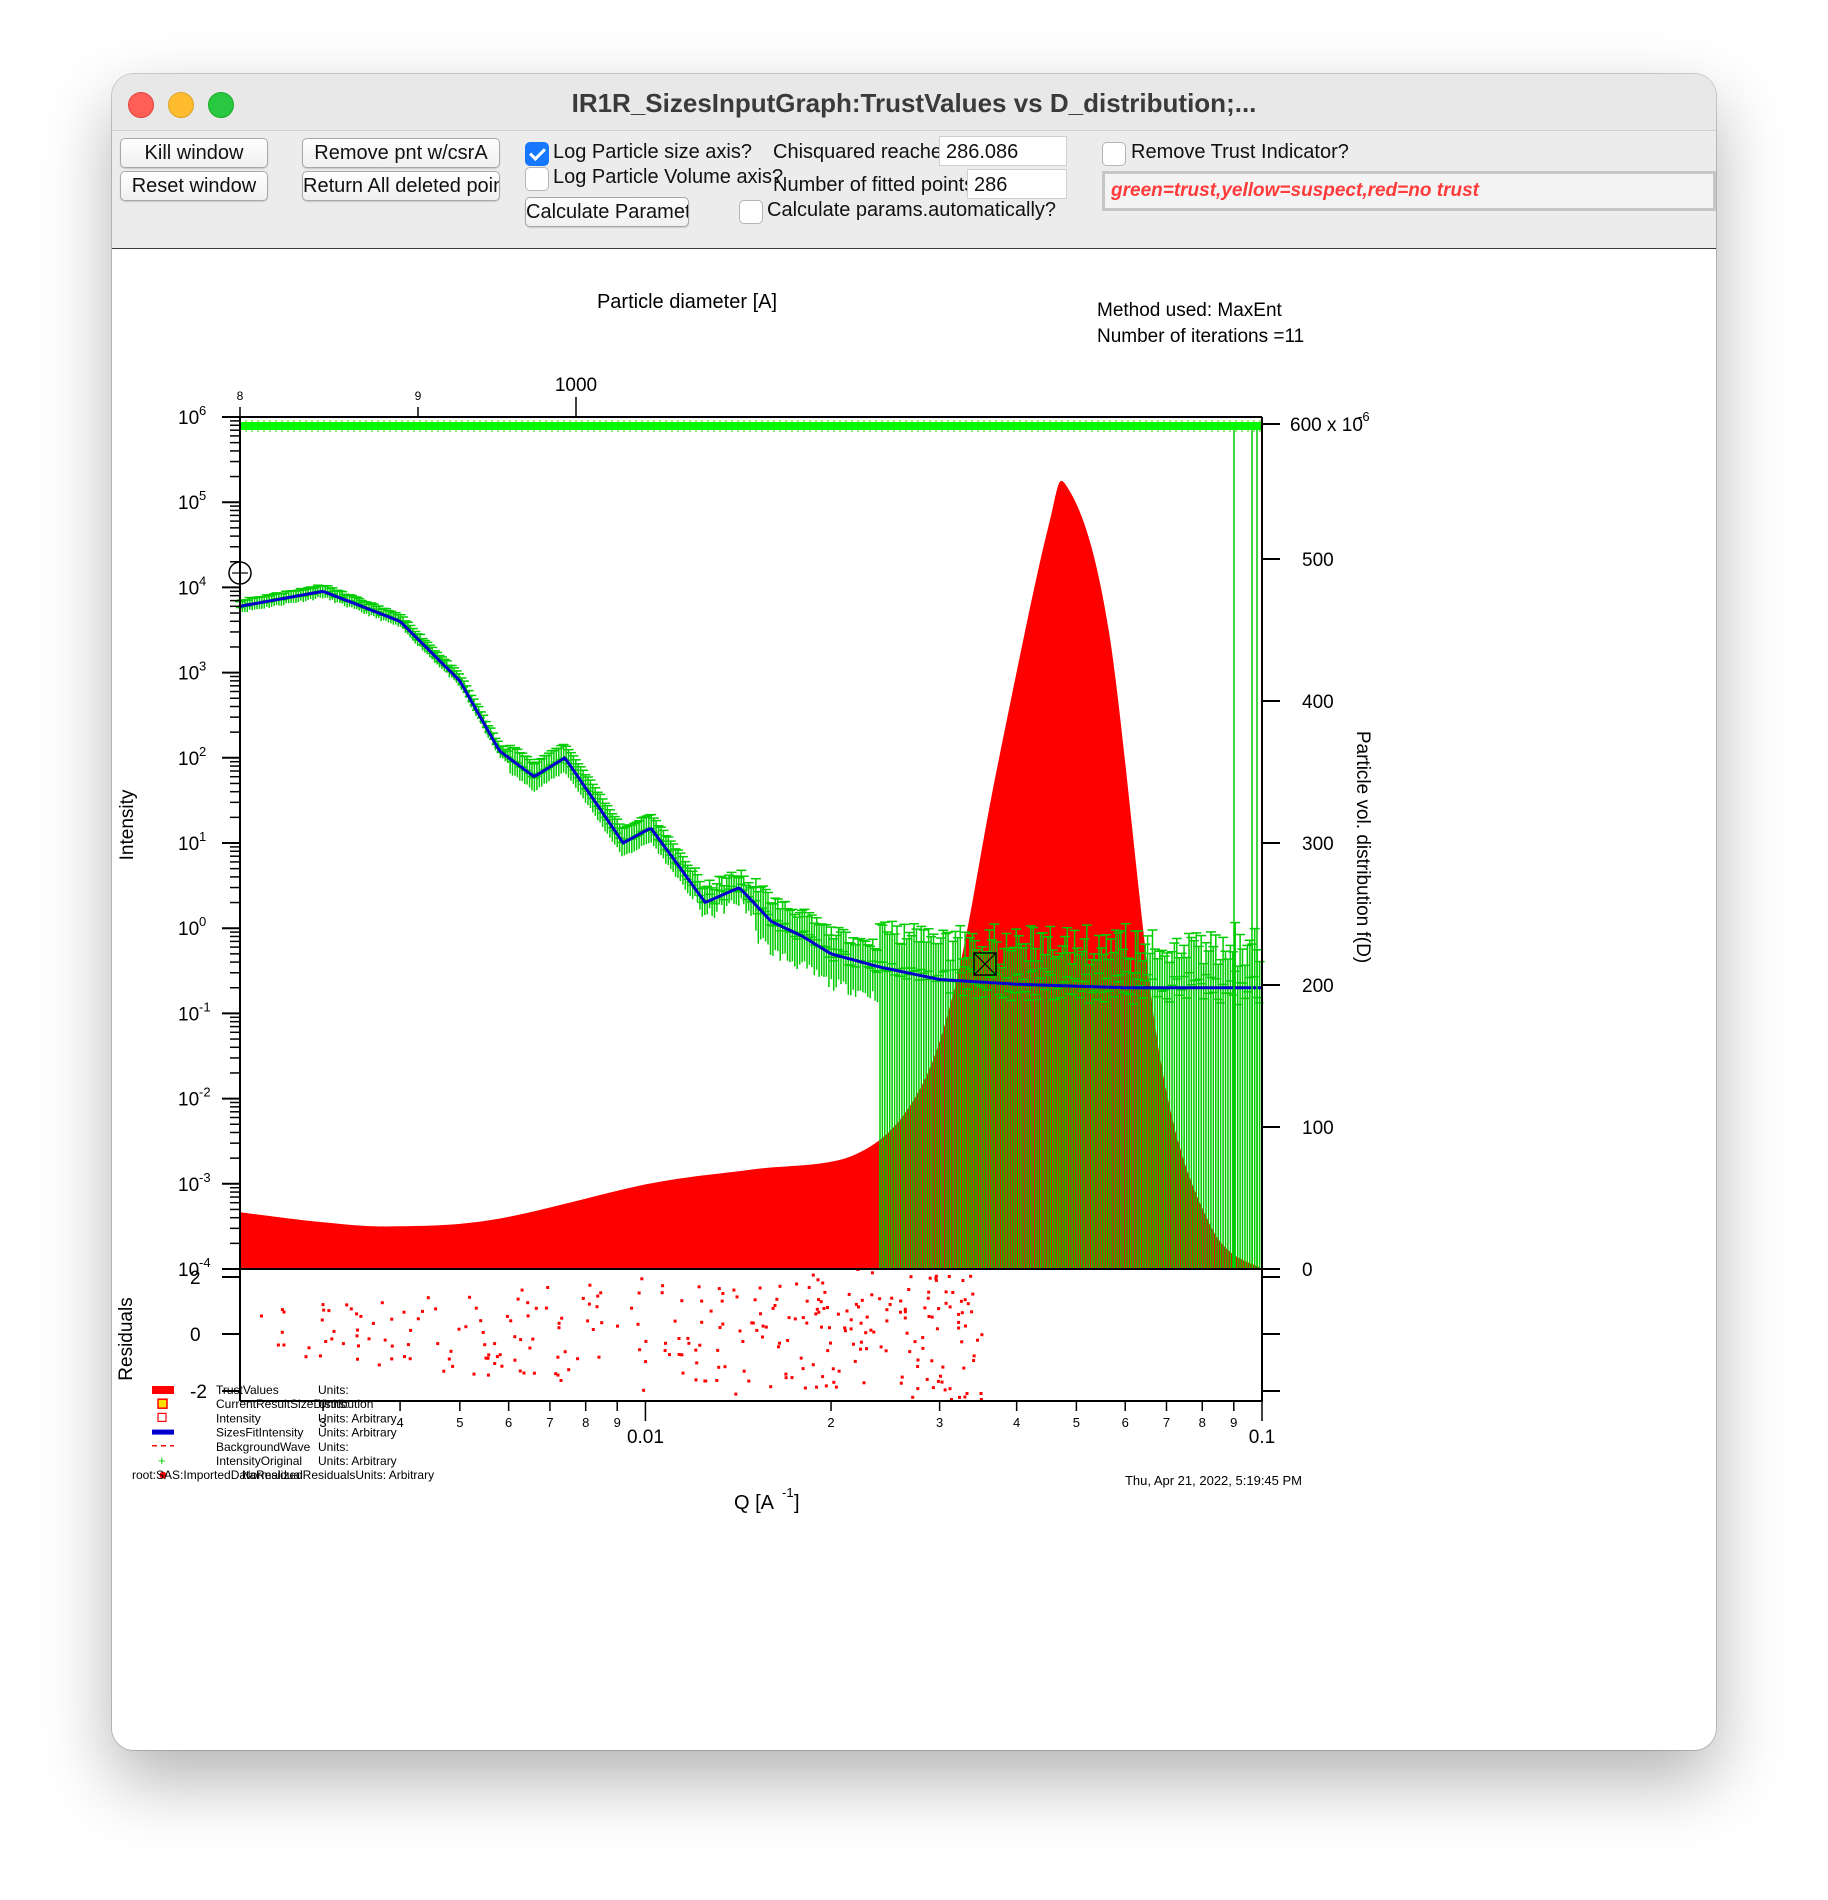 The image size is (1828, 1900). I want to click on bottom-tick-label: 8, so click(1202, 1422).